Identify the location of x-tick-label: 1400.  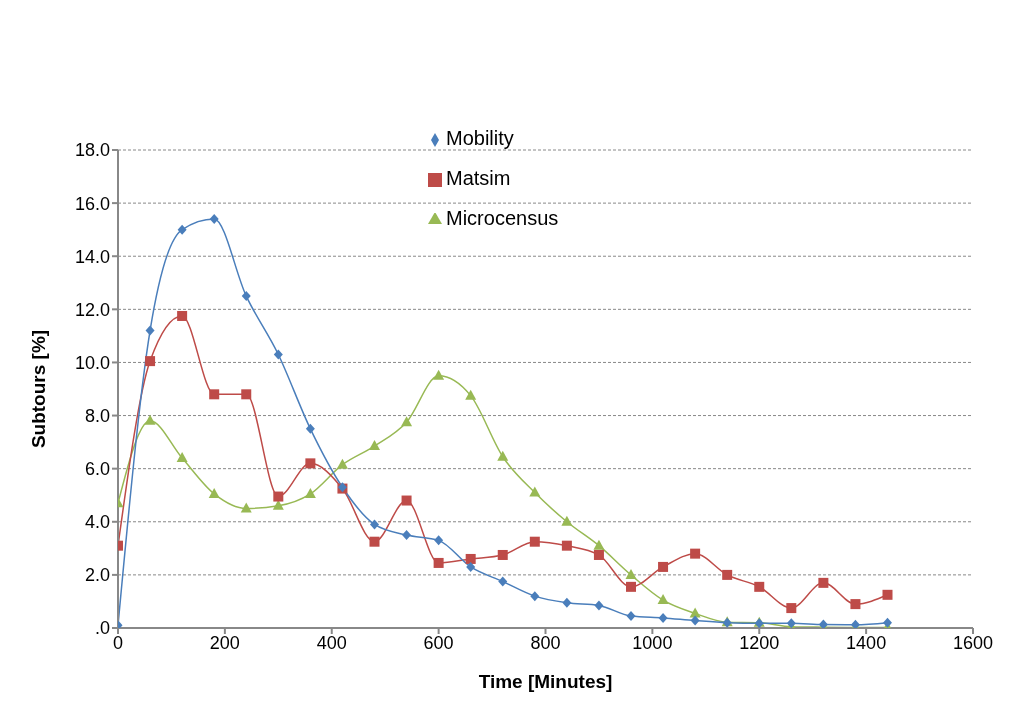
(866, 642).